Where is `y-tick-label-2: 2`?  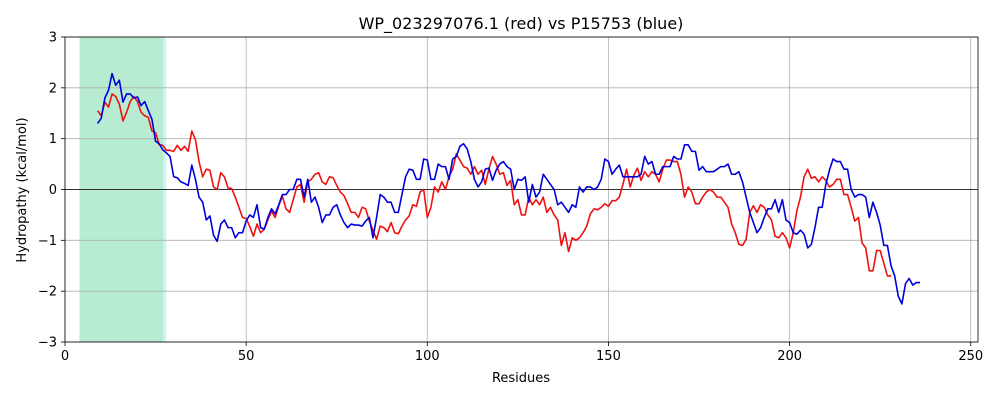 y-tick-label-2: 2 is located at coordinates (53, 88).